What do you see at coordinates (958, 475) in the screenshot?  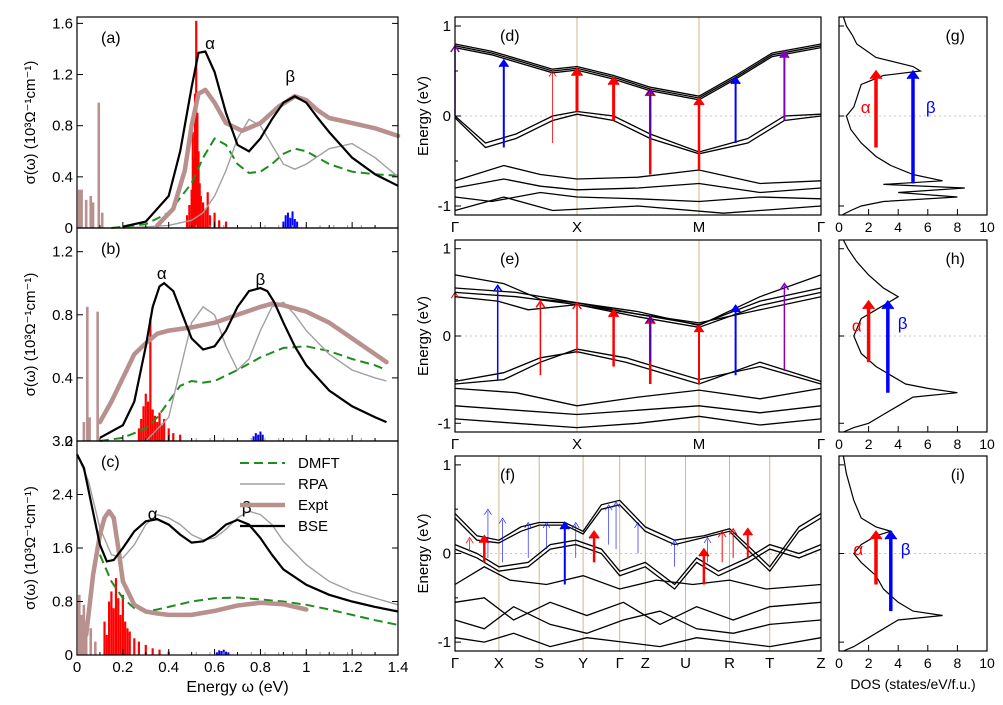 I see `panel-i-label: (i)` at bounding box center [958, 475].